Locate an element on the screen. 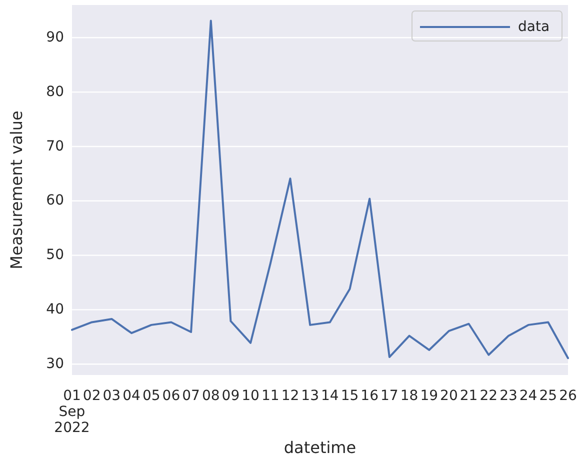 The image size is (577, 461). x-tick-label: 07 is located at coordinates (191, 396).